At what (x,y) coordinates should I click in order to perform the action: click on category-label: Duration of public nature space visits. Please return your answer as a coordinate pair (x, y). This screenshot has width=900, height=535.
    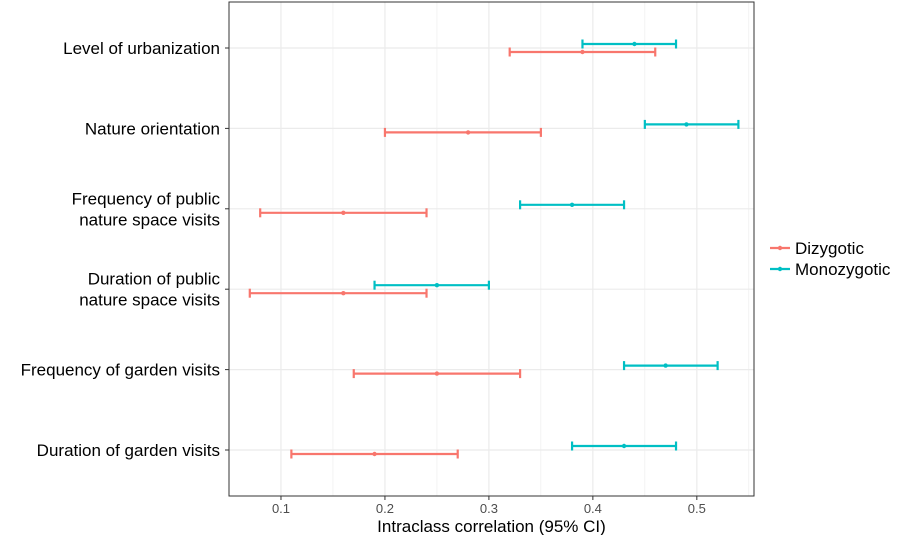
    Looking at the image, I should click on (149, 290).